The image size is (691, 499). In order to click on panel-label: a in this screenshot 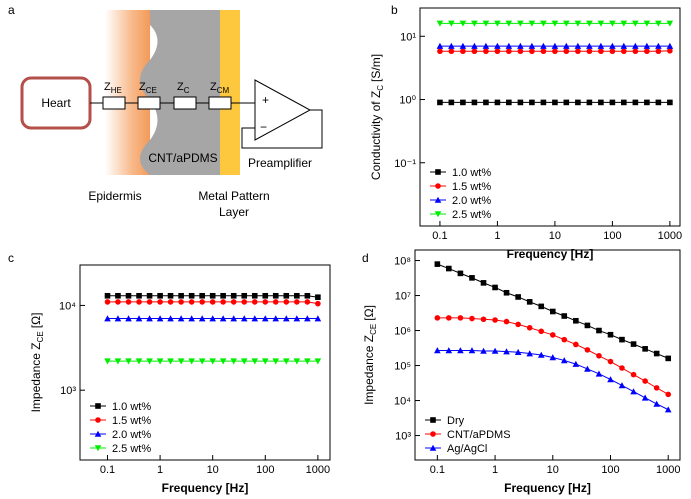, I will do `click(11, 10)`.